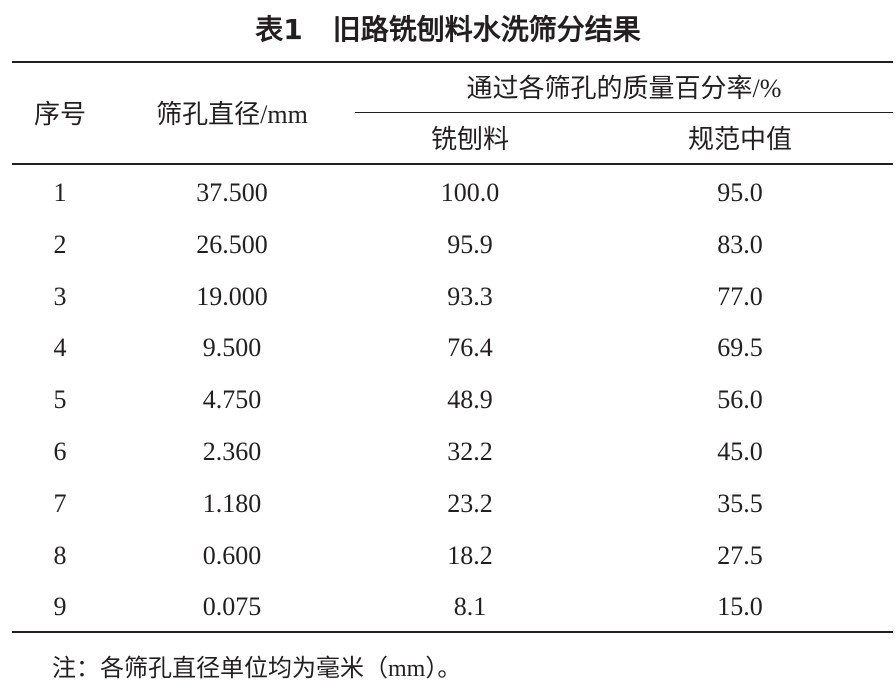  Describe the element at coordinates (470, 607) in the screenshot. I see `table-cell: 8.1` at that location.